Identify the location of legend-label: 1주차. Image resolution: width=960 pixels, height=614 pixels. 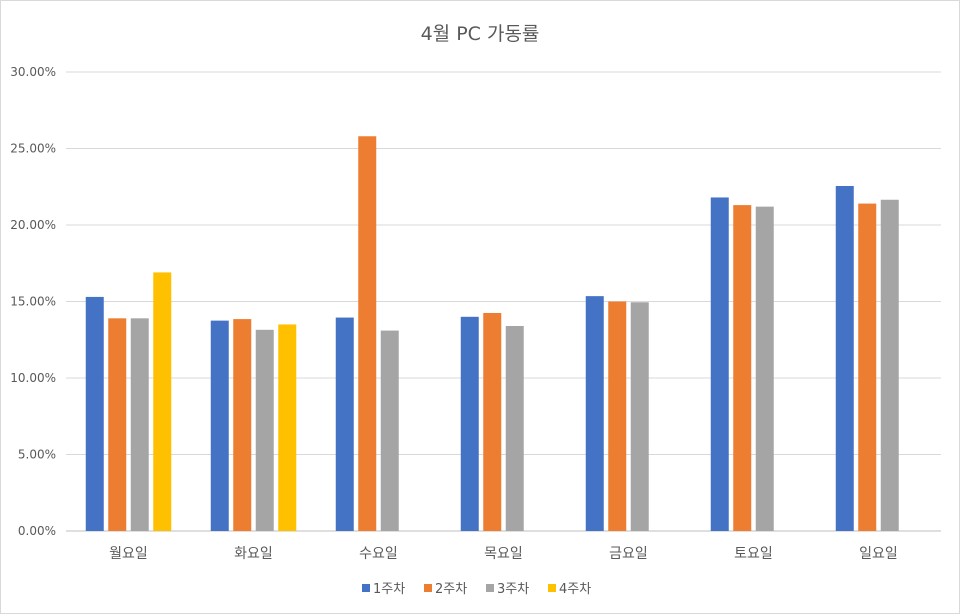
(389, 589).